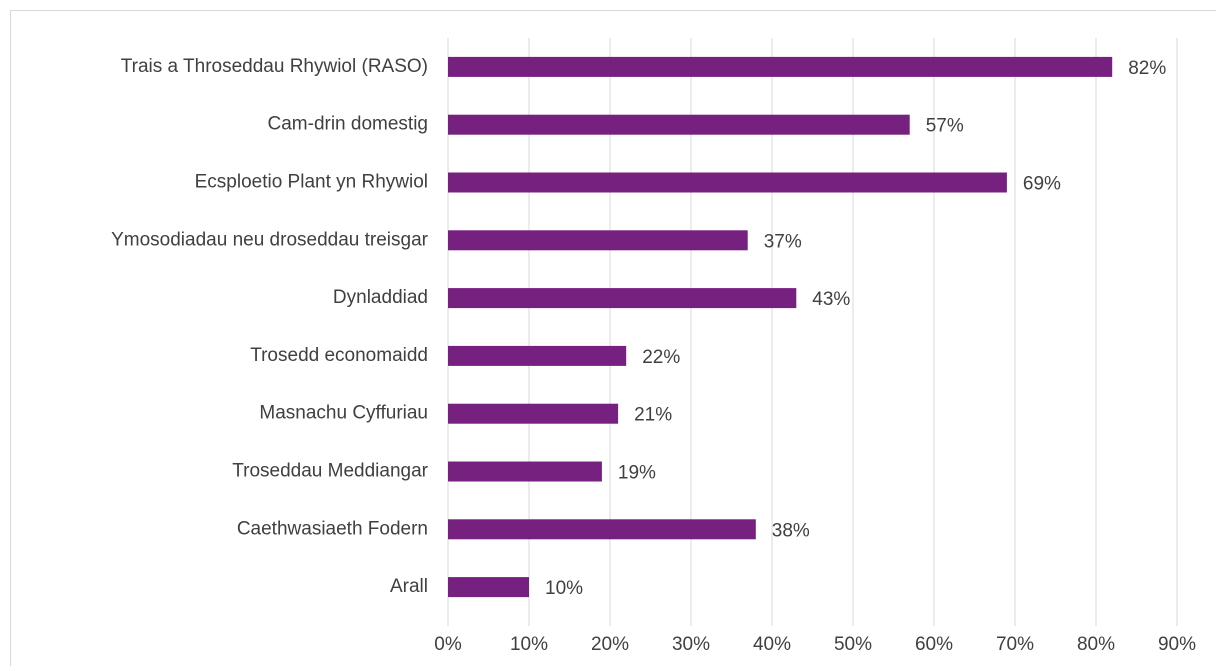 This screenshot has width=1216, height=671. What do you see at coordinates (691, 644) in the screenshot?
I see `x-tick-label: 30%` at bounding box center [691, 644].